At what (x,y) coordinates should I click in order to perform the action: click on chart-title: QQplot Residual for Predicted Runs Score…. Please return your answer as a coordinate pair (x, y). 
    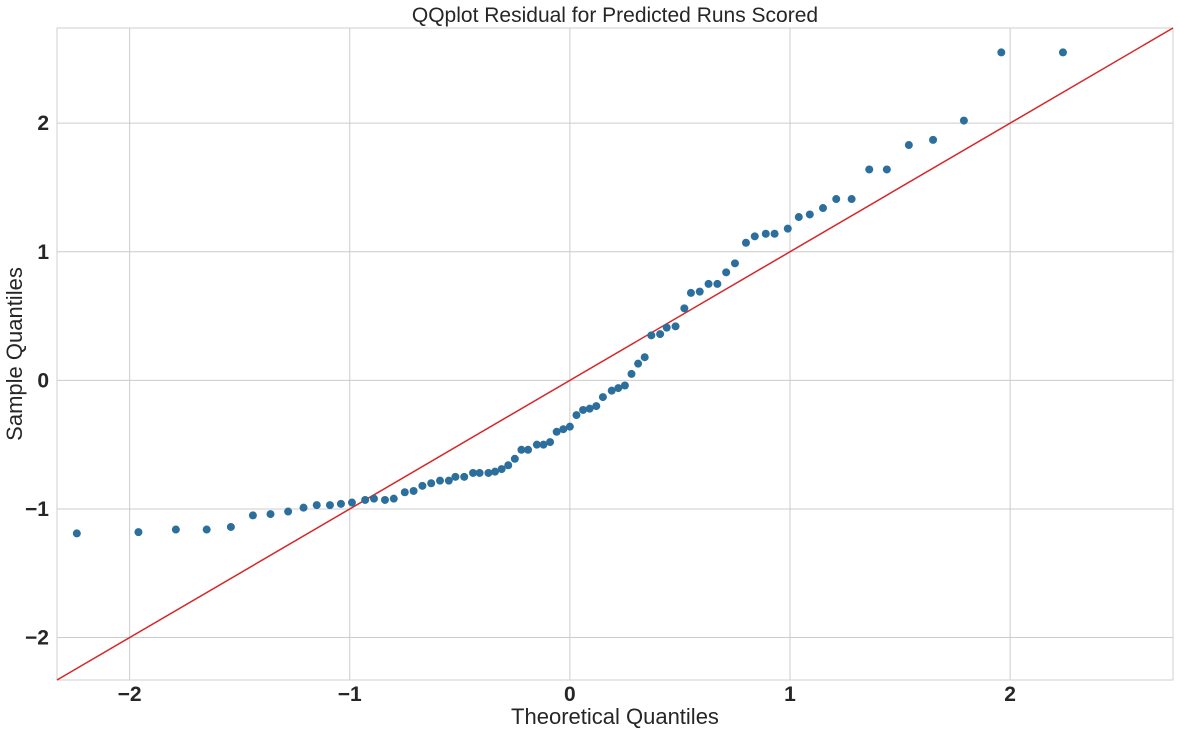
    Looking at the image, I should click on (615, 15).